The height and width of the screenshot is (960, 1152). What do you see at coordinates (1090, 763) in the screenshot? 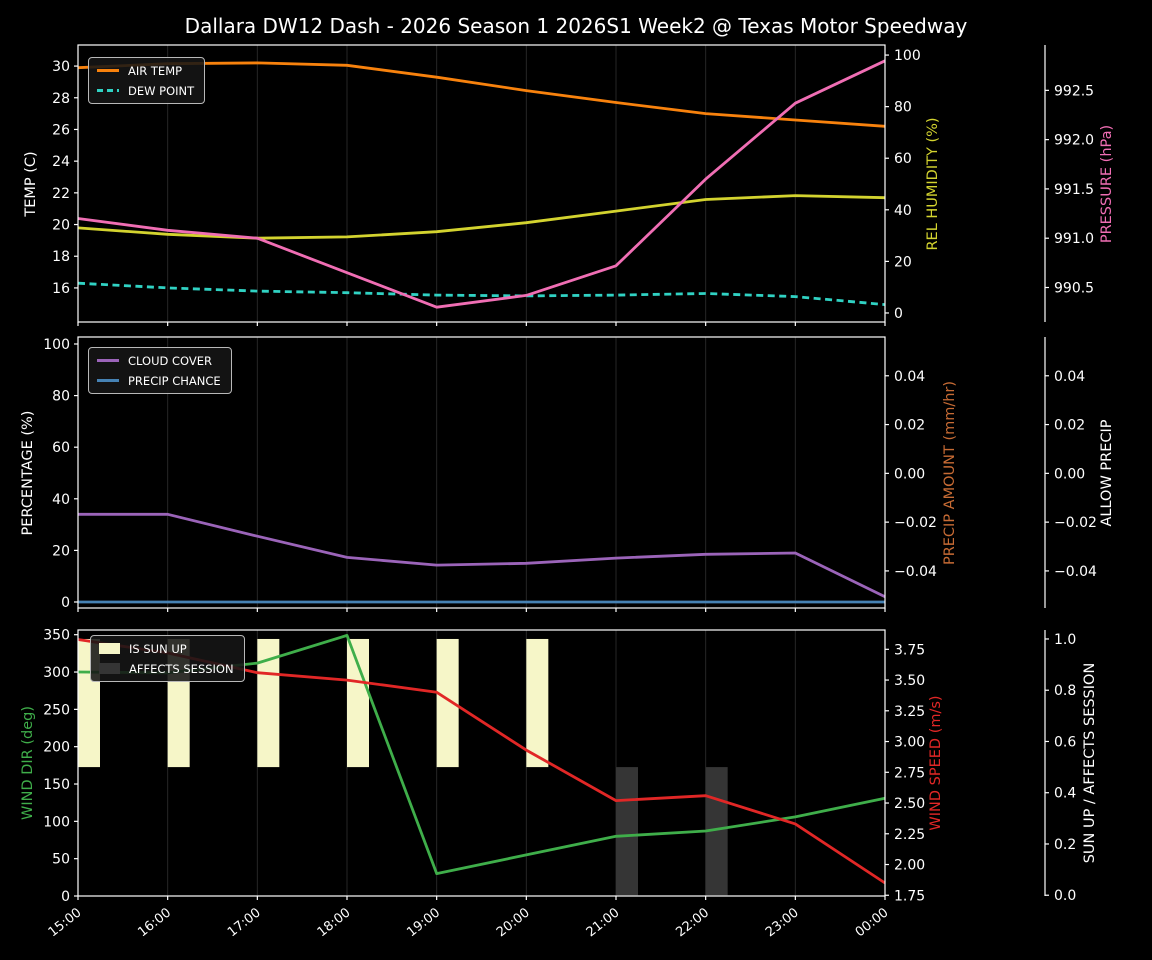
I see `axis-title-sun-up: SUN UP / AFFECTS SESSION` at bounding box center [1090, 763].